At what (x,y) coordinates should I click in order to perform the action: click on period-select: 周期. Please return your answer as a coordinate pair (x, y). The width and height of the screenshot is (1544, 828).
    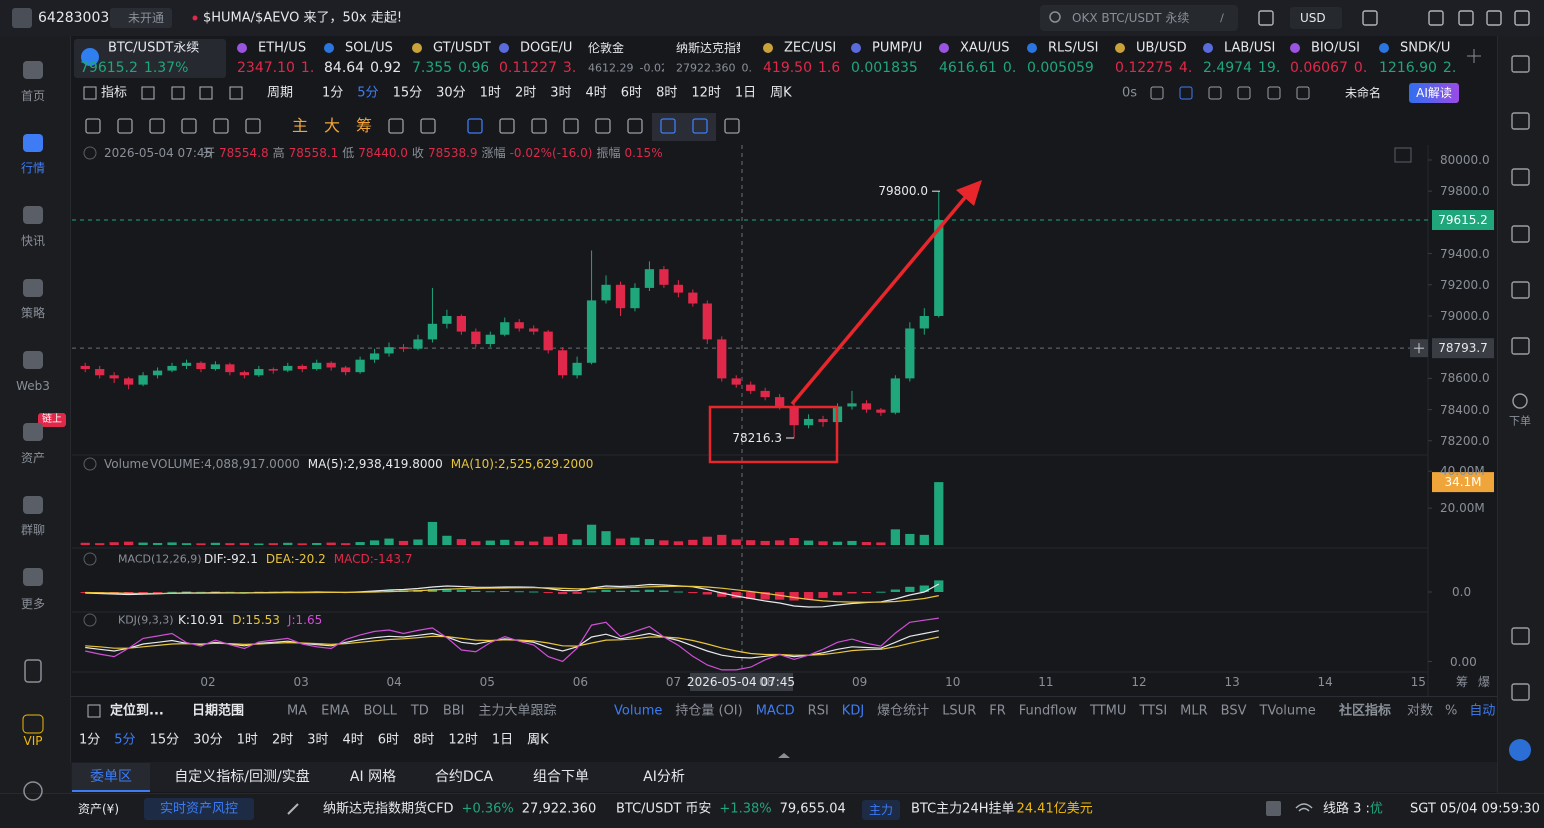
    Looking at the image, I should click on (280, 93).